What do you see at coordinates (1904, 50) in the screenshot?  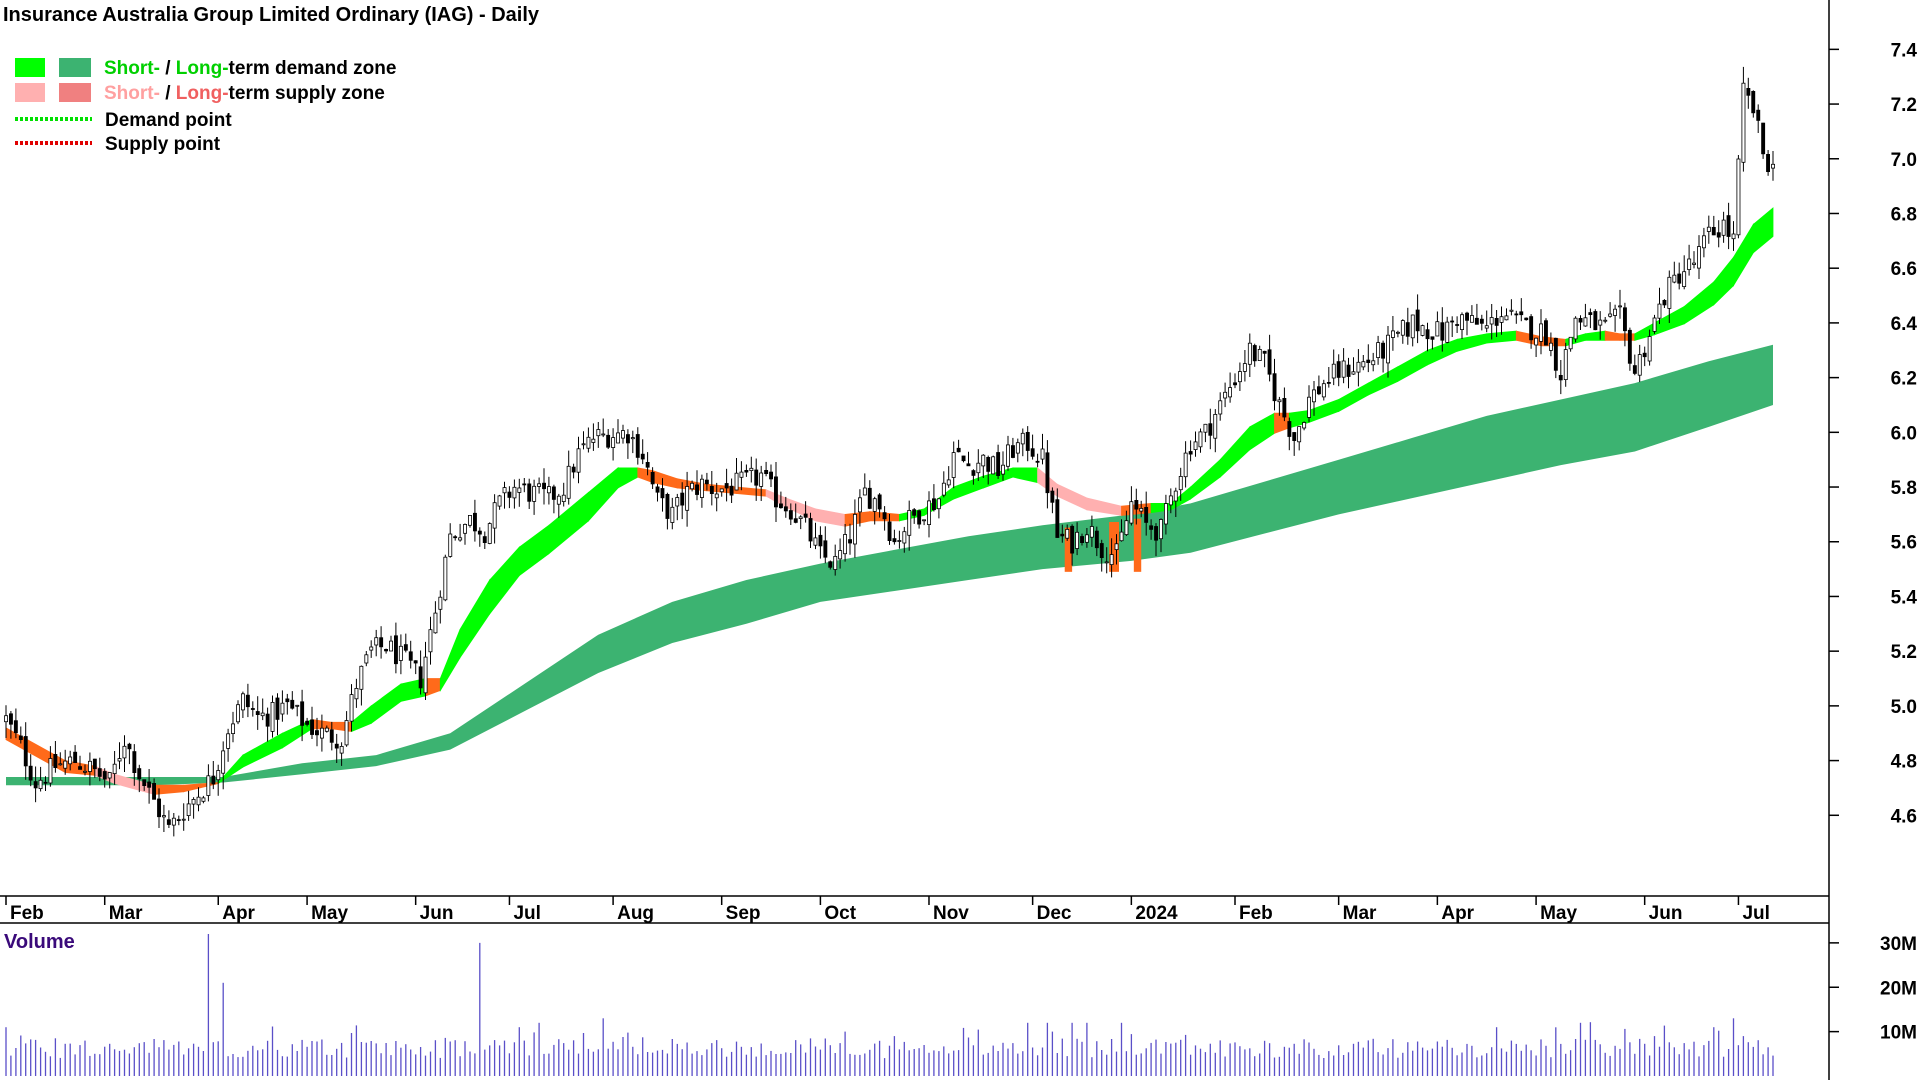 I see `price-tick-label-14: 7.4` at bounding box center [1904, 50].